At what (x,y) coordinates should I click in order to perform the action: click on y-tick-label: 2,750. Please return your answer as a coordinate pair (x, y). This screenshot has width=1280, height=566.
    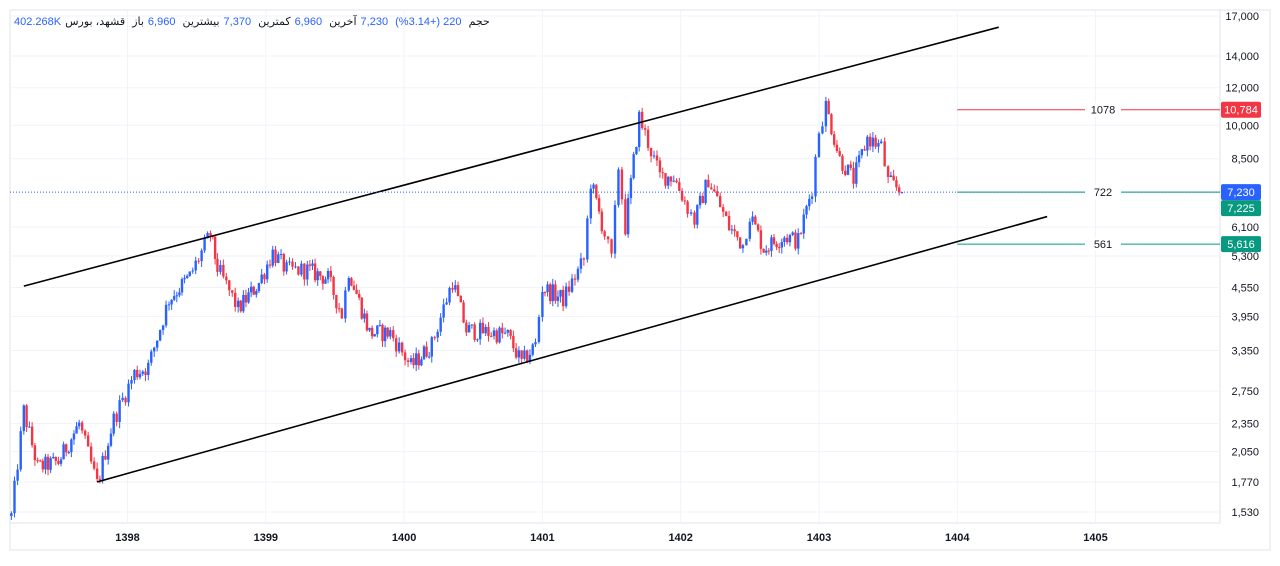
    Looking at the image, I should click on (1245, 392).